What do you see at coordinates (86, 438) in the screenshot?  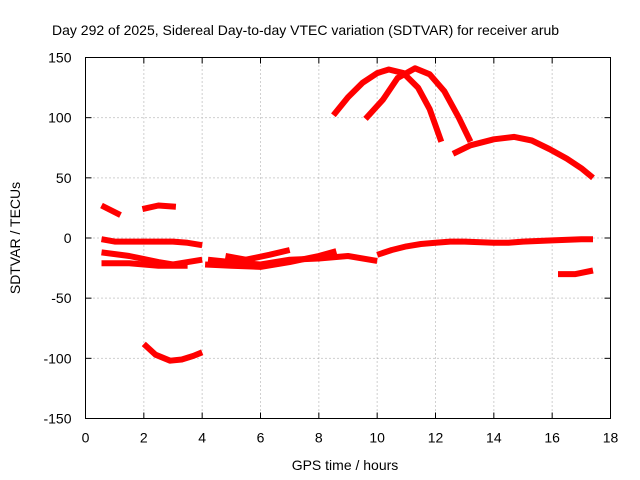 I see `x-tick-label: 0` at bounding box center [86, 438].